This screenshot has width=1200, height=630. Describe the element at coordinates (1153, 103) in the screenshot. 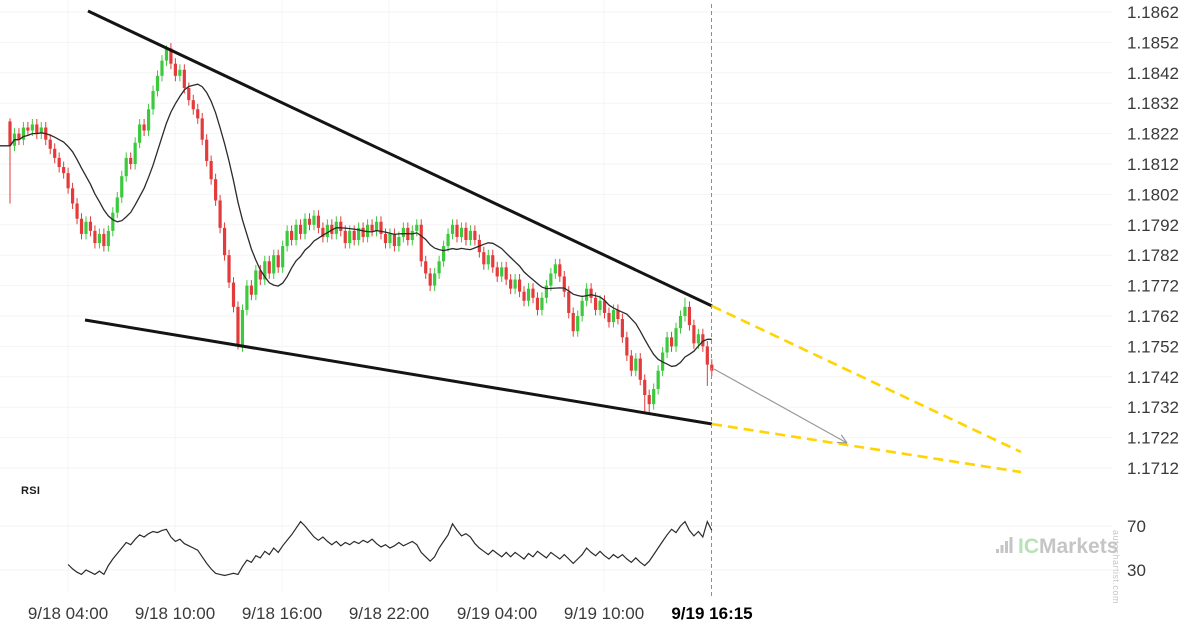

I see `price-axis-label: 1.1832` at that location.